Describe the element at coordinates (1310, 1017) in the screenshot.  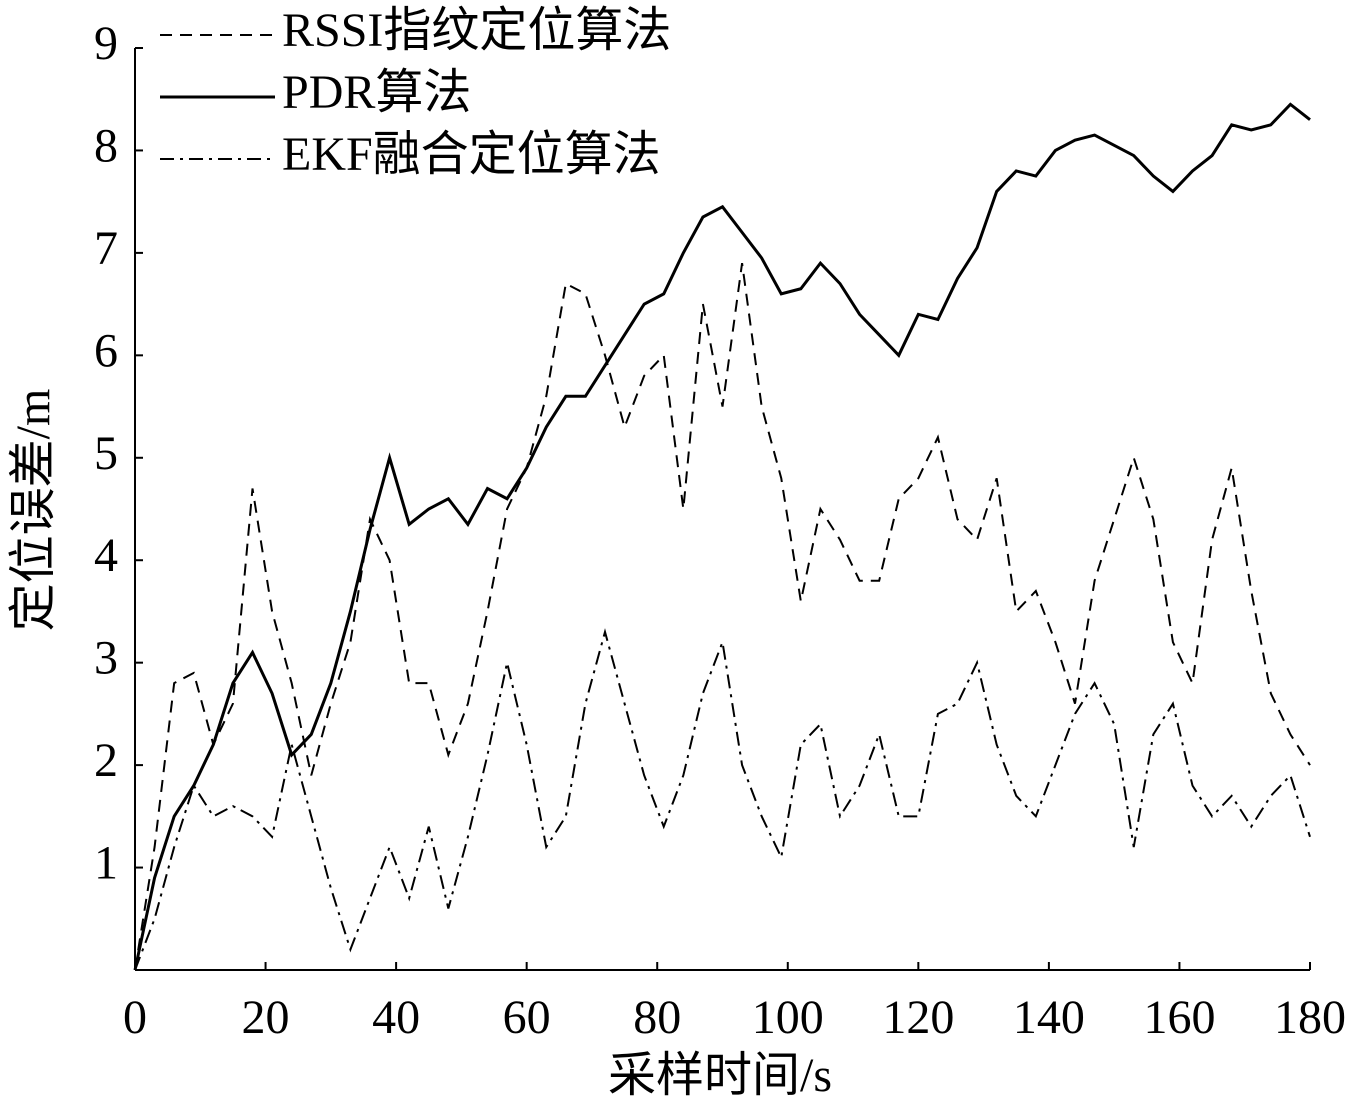
I see `x-tick-label: 180` at that location.